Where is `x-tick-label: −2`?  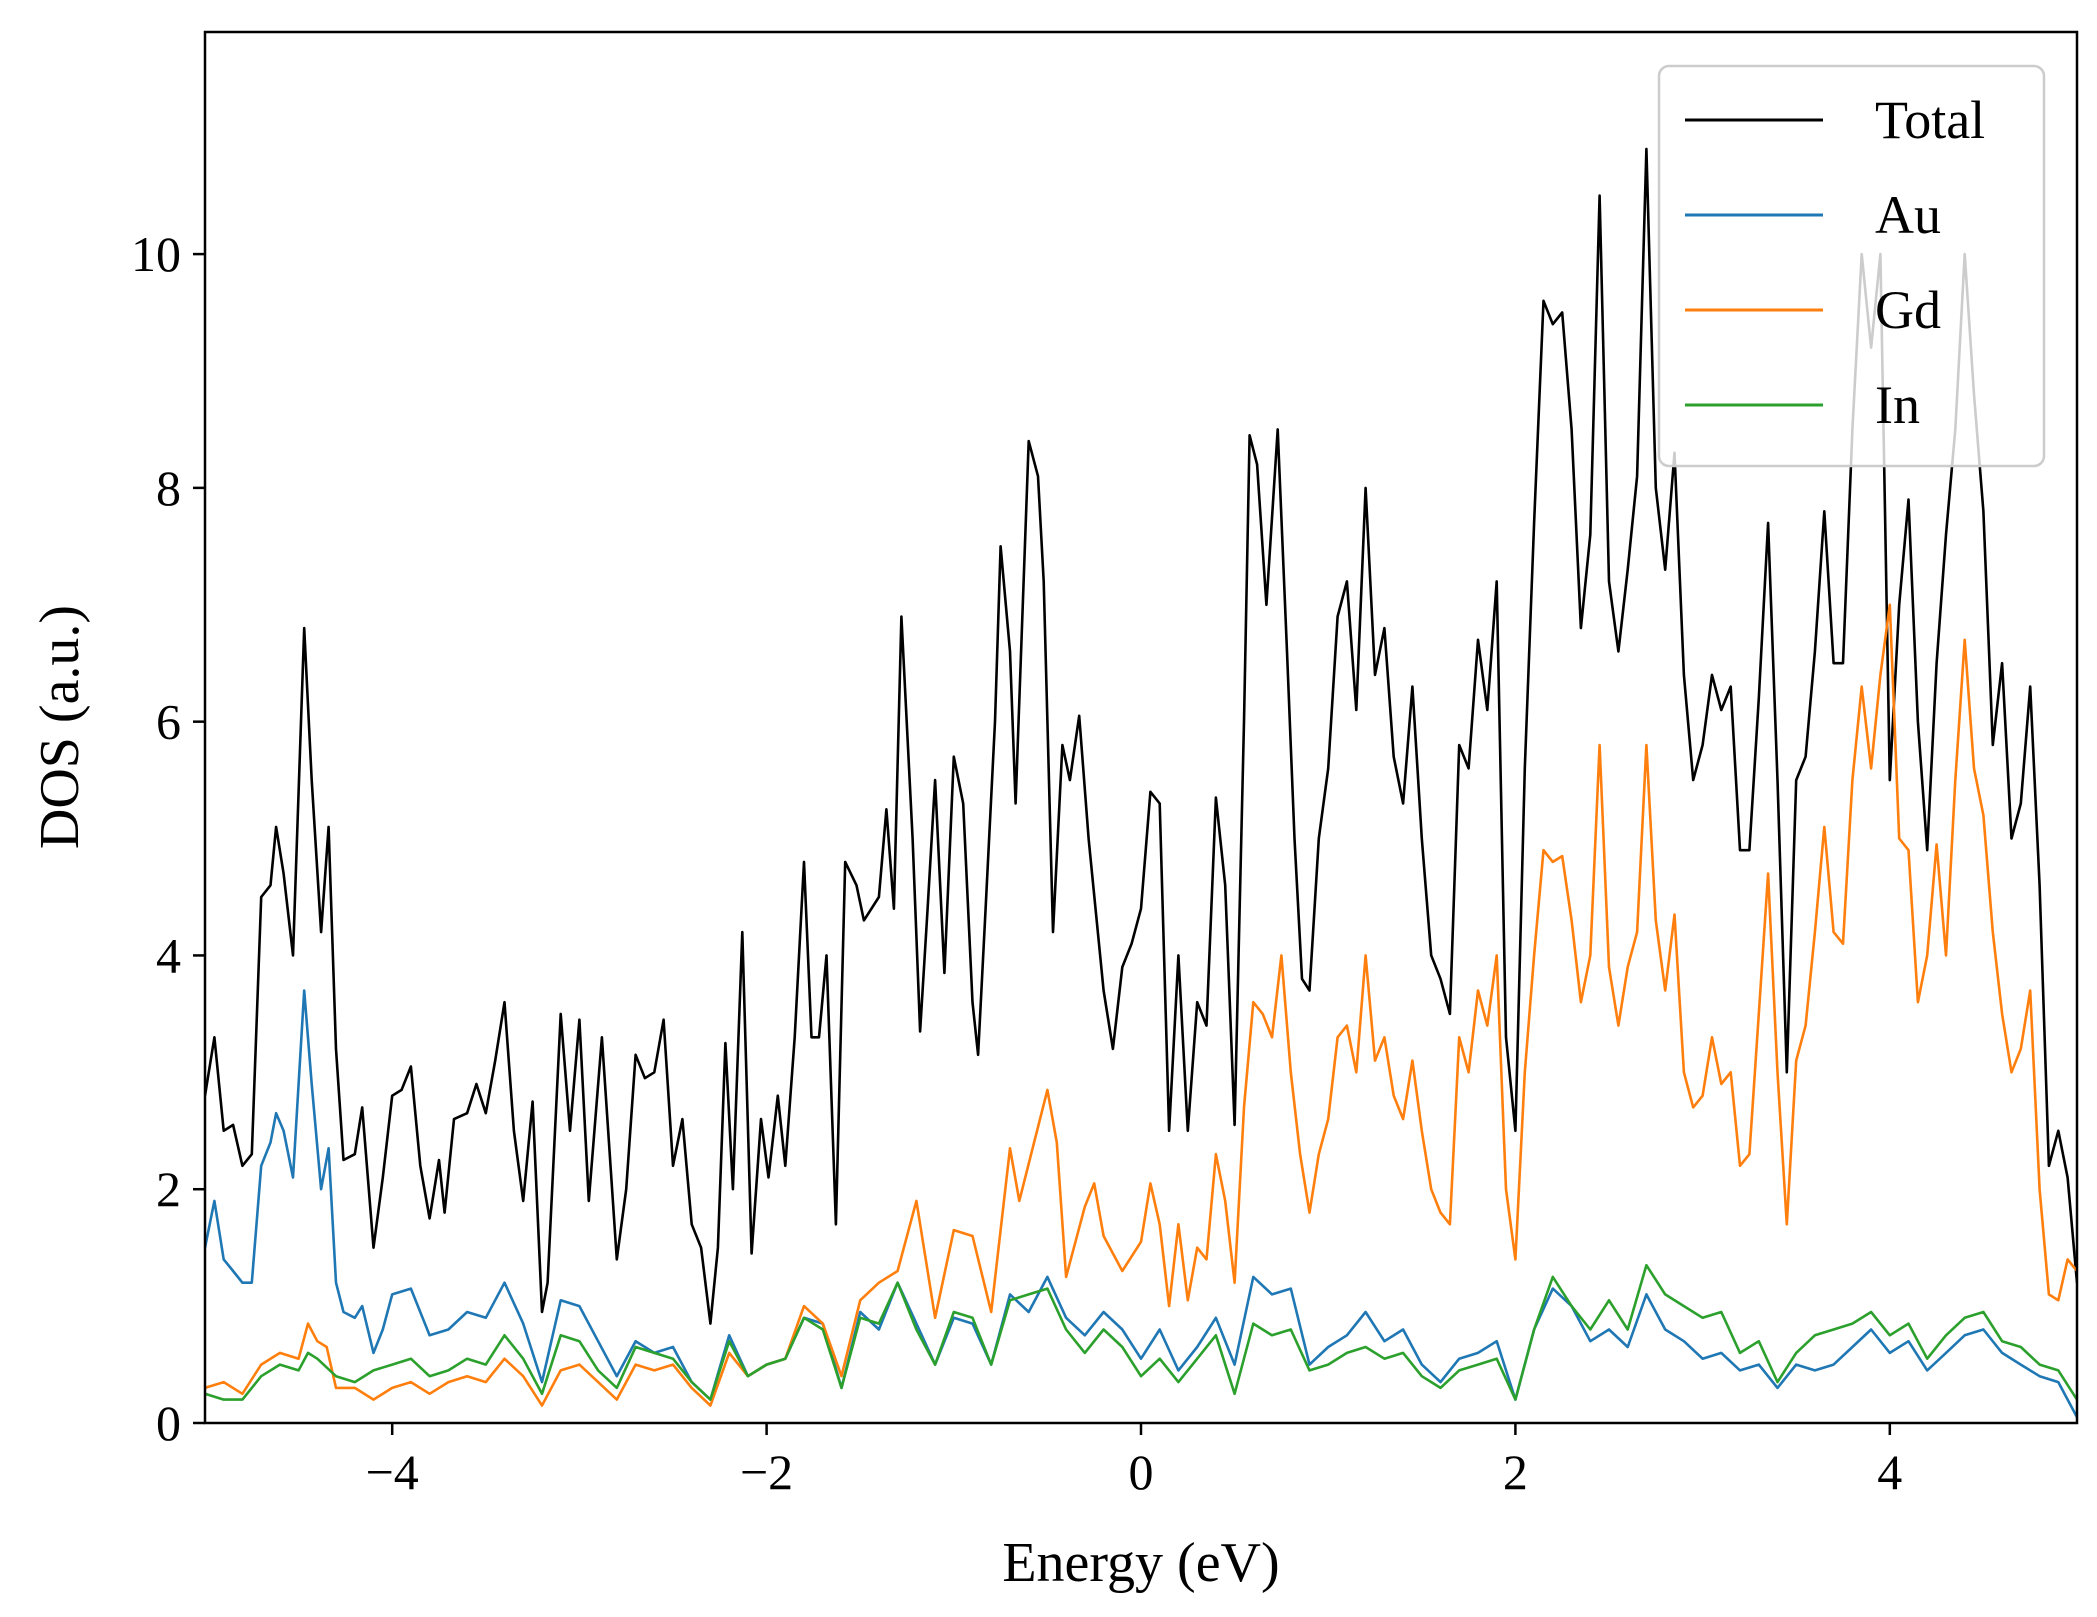
x-tick-label: −2 is located at coordinates (766, 1472).